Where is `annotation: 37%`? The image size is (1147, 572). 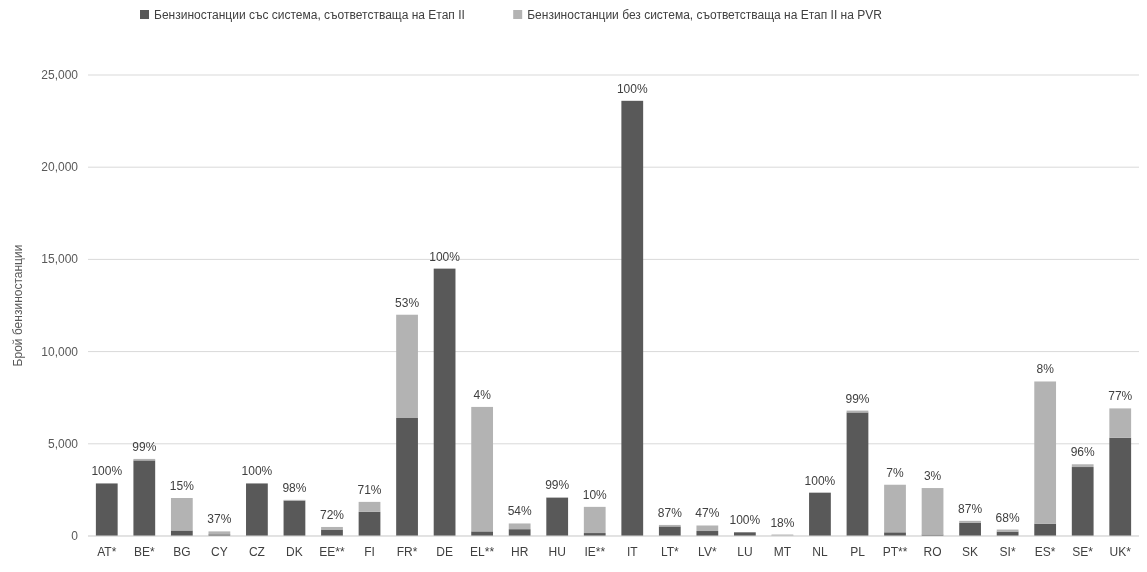
annotation: 37% is located at coordinates (219, 519).